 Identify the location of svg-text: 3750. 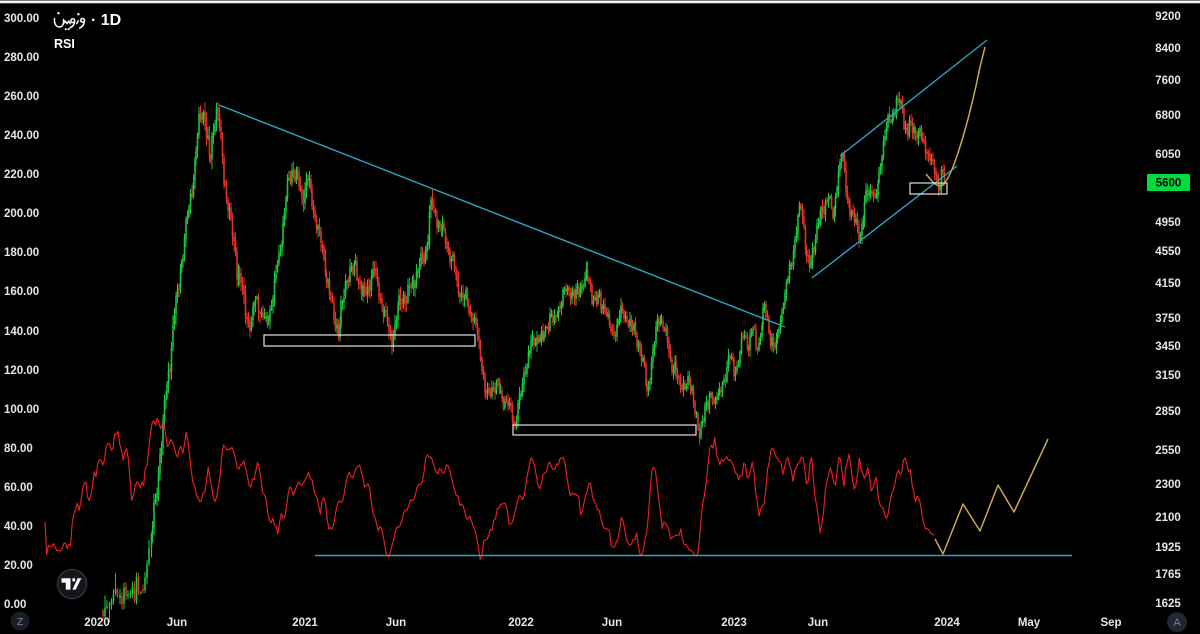
(1168, 319).